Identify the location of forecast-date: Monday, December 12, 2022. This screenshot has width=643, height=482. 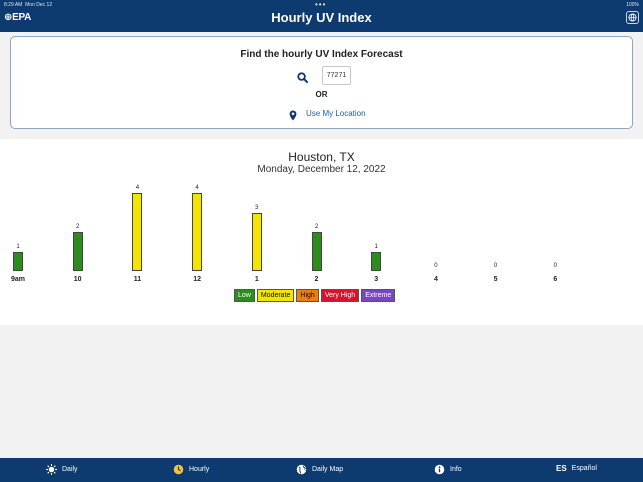
(321, 169).